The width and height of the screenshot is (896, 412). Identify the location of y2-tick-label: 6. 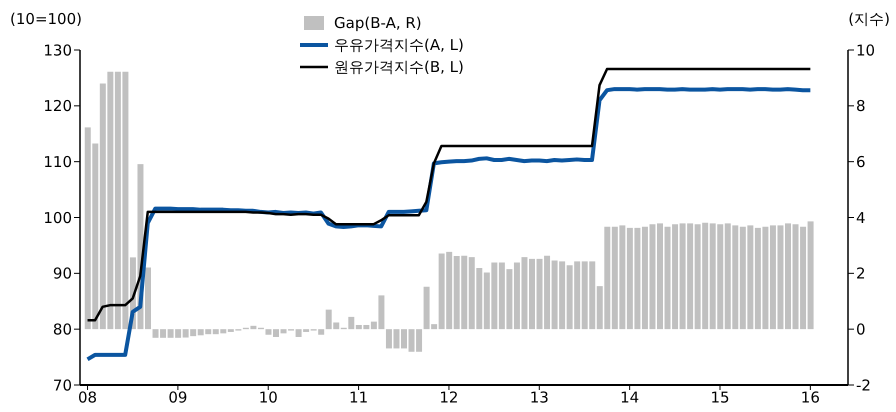
(861, 161).